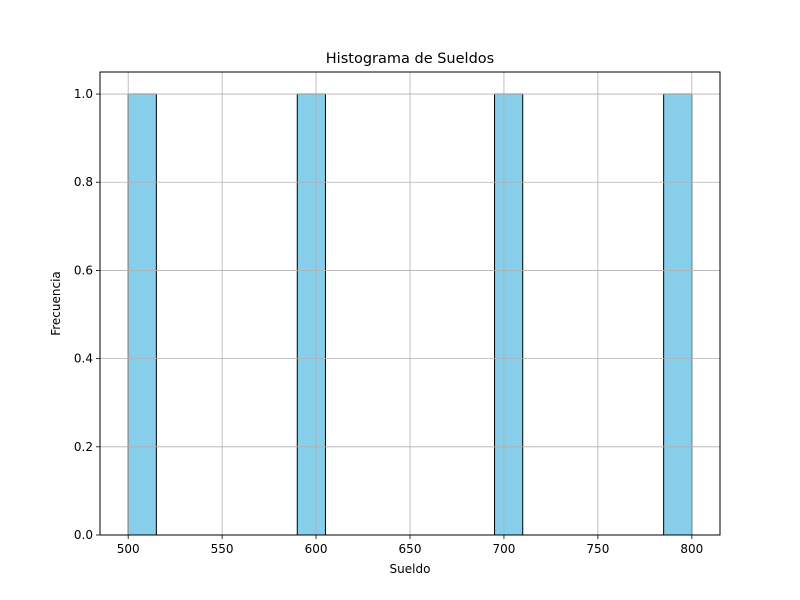  What do you see at coordinates (83, 359) in the screenshot?
I see `y-tick-label: 0.4` at bounding box center [83, 359].